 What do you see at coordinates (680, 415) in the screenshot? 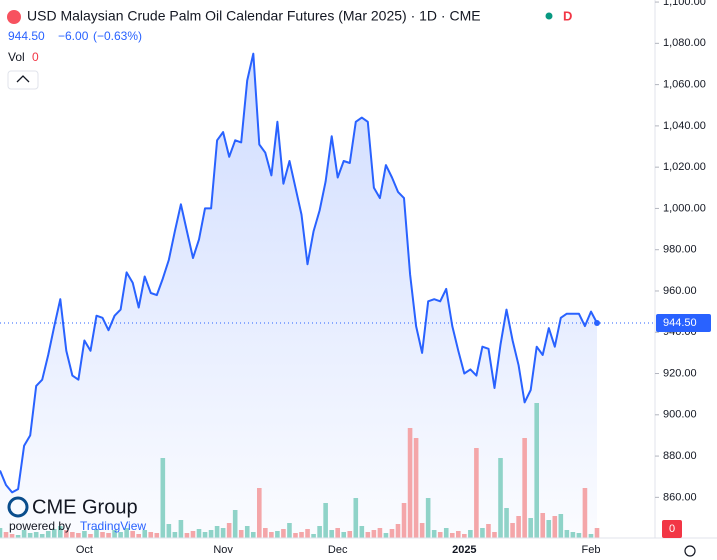
I see `y-tick-label: 900.00` at bounding box center [680, 415].